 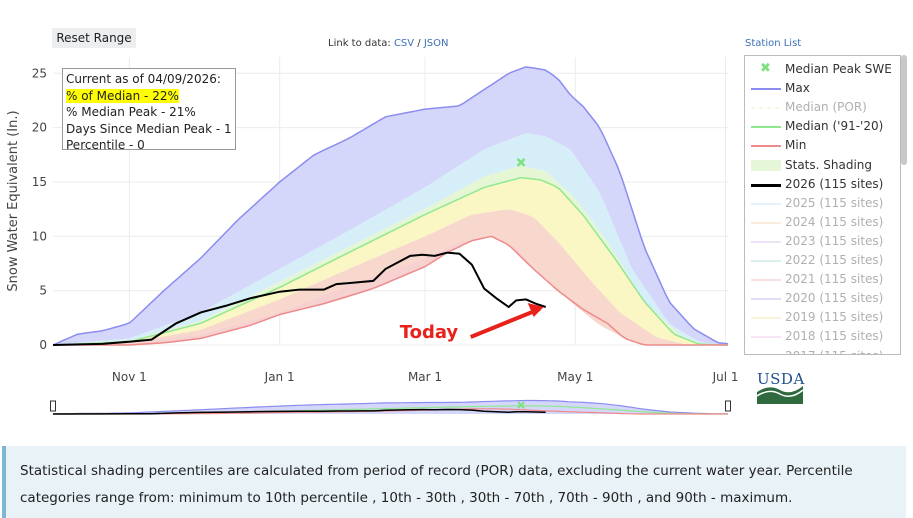 I want to click on median-peak-marker, so click(x=521, y=162).